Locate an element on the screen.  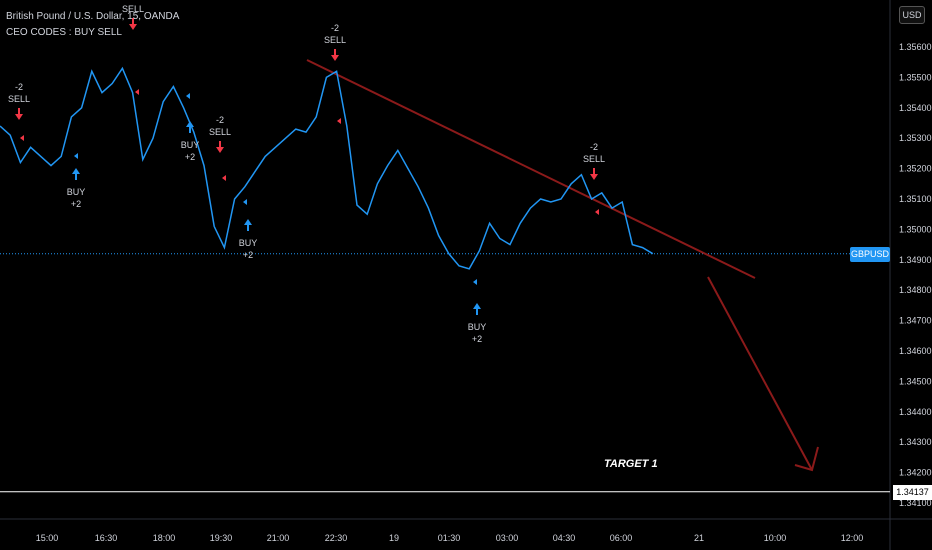
x-tick-label: 18:00 is located at coordinates (164, 538).